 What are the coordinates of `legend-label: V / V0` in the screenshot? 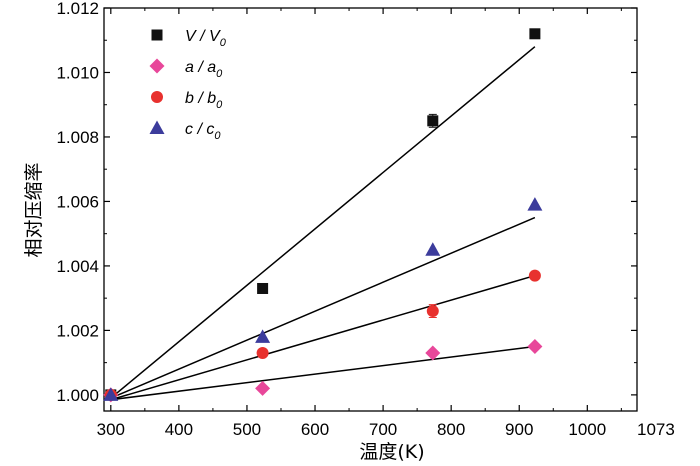 It's located at (206, 38).